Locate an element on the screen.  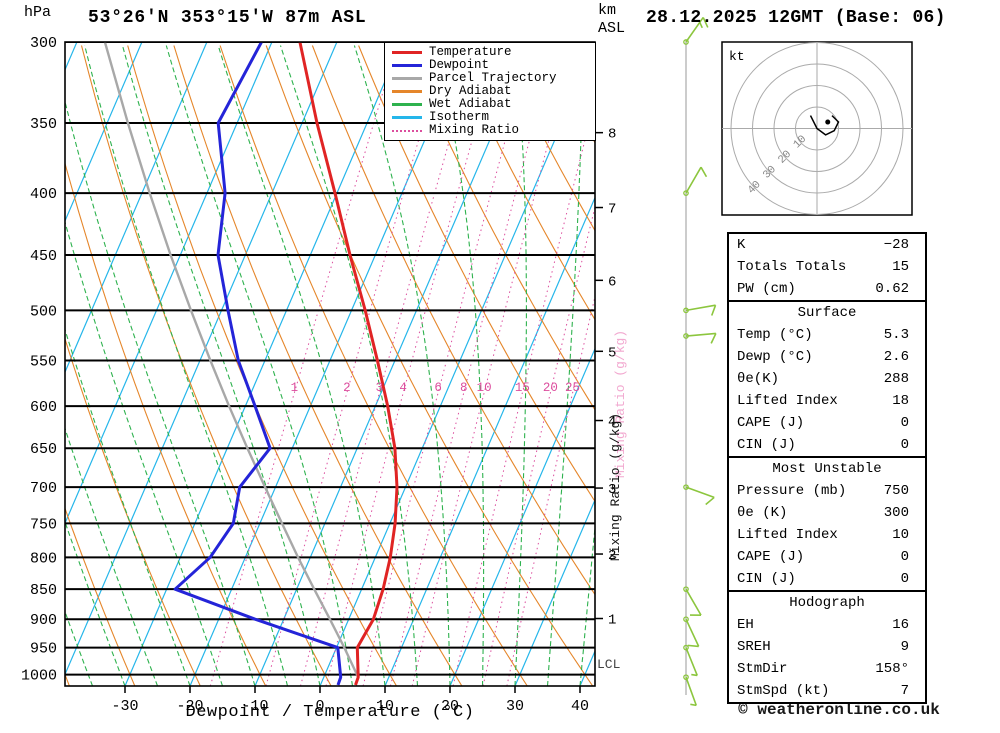
panel-section: K −28 Totals Totals 15 PW (cm) 0.62 is located at coordinates (827, 267).